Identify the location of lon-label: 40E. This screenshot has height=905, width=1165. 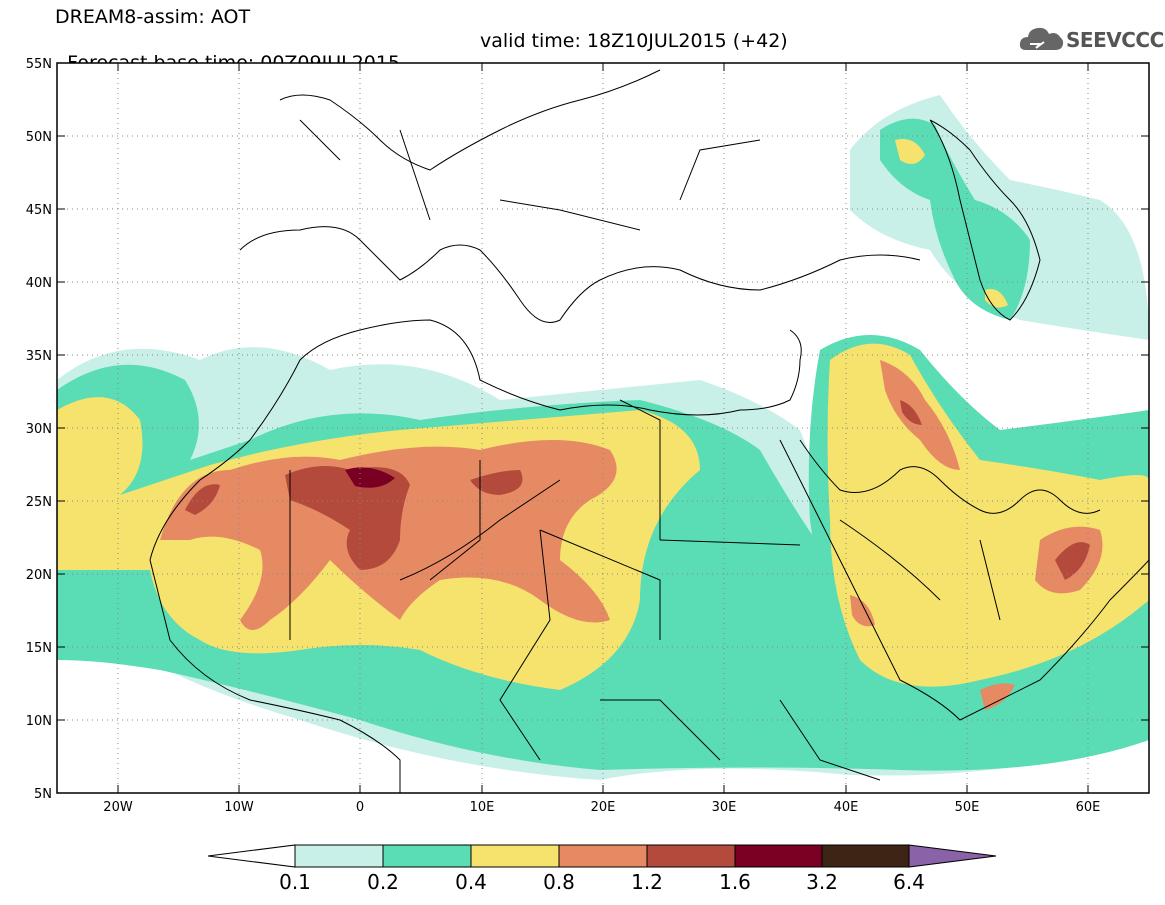
(846, 807).